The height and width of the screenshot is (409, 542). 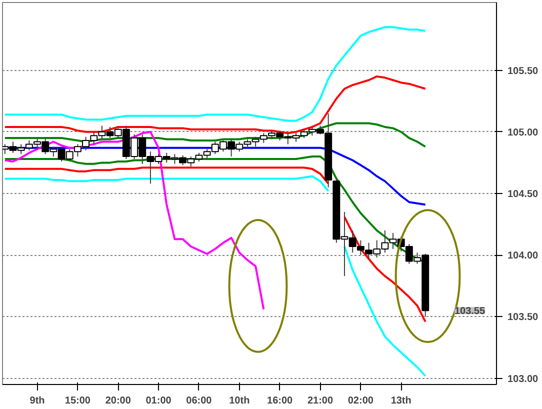 I want to click on y-tick-label: 104.50, so click(x=523, y=194).